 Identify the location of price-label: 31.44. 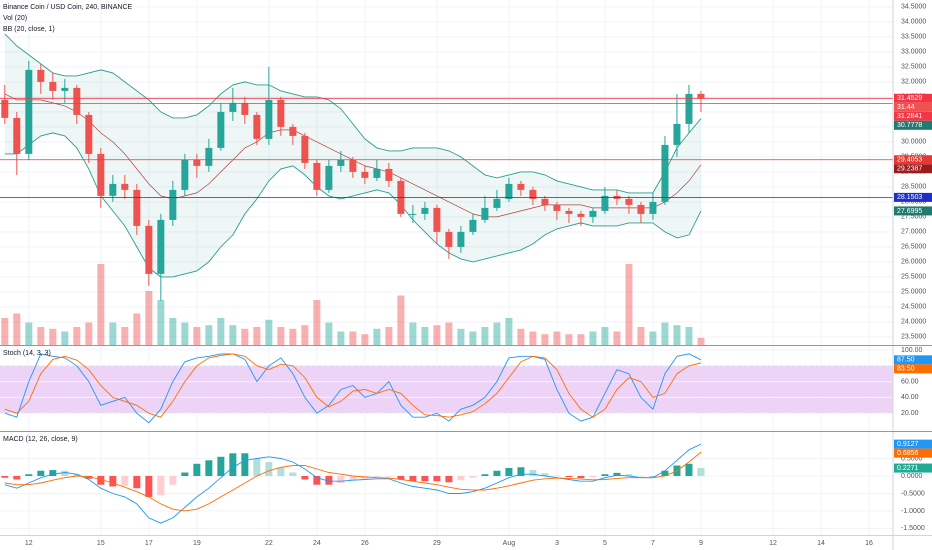
(906, 107).